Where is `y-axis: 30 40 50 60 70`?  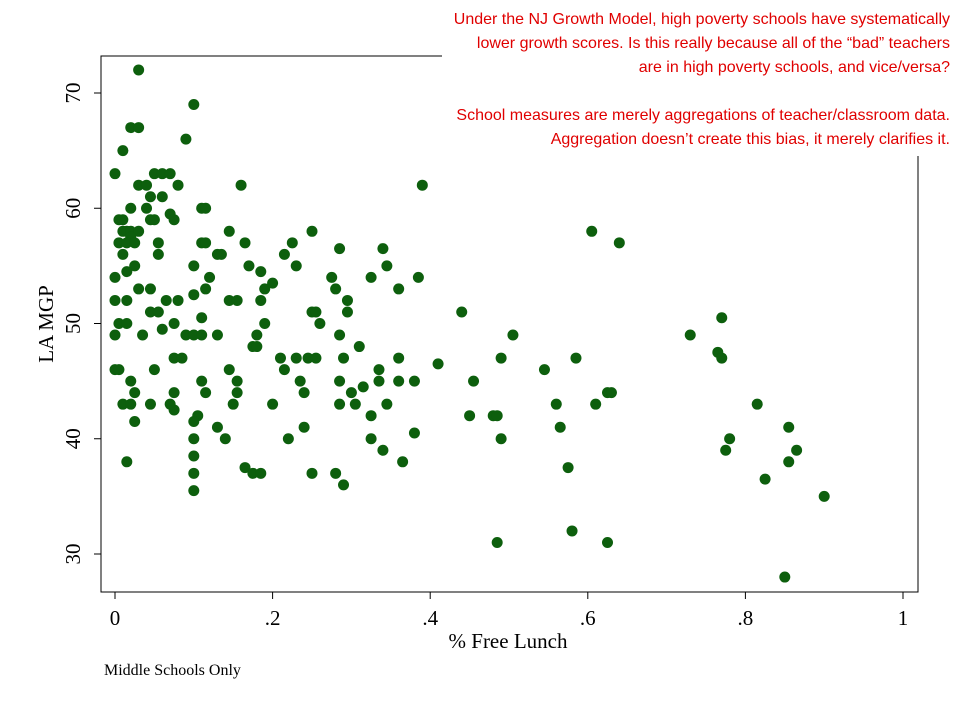 y-axis: 30 40 50 60 70 is located at coordinates (81, 324).